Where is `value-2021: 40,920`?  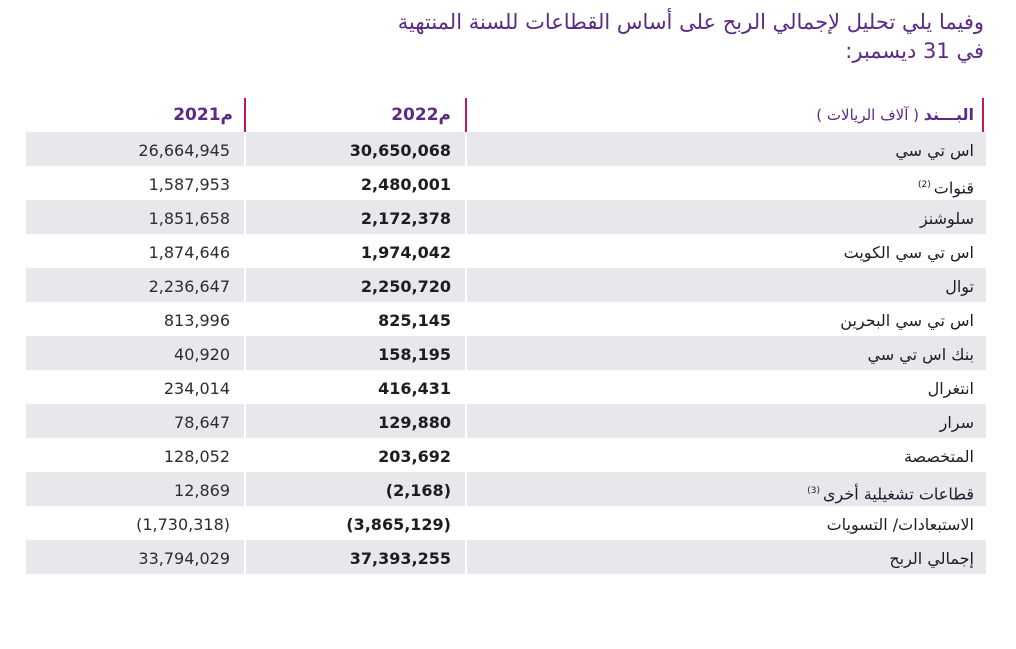
value-2021: 40,920 is located at coordinates (202, 354).